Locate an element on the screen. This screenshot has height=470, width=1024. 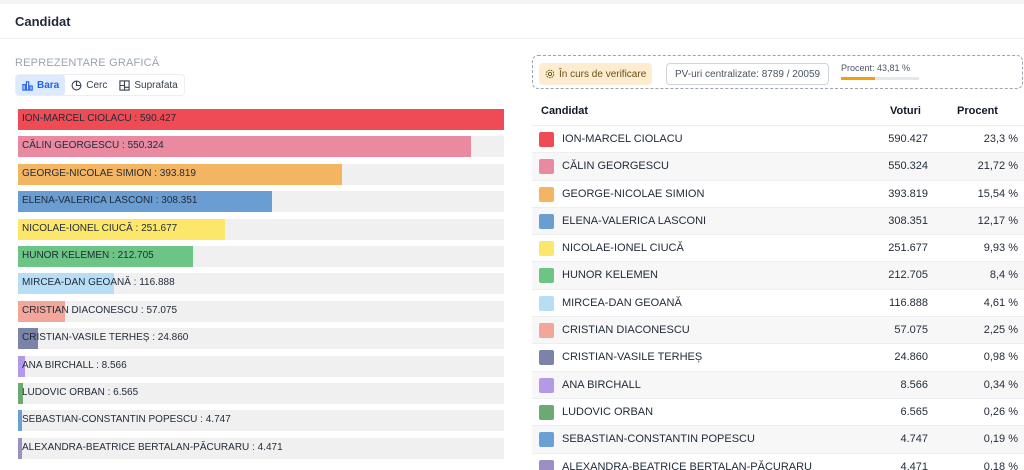
bar-label: GEORGE-NICOLAE SIMION : 393.819 is located at coordinates (109, 173).